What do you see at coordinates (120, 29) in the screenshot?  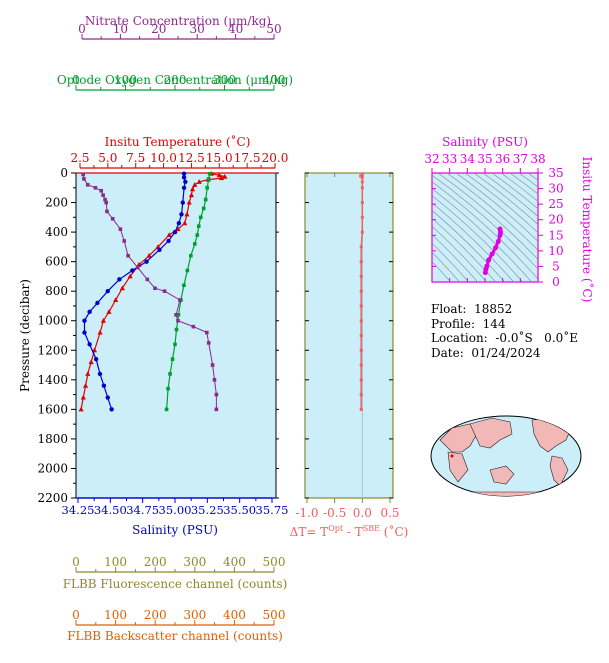 I see `nitrate-tick-label: 10` at bounding box center [120, 29].